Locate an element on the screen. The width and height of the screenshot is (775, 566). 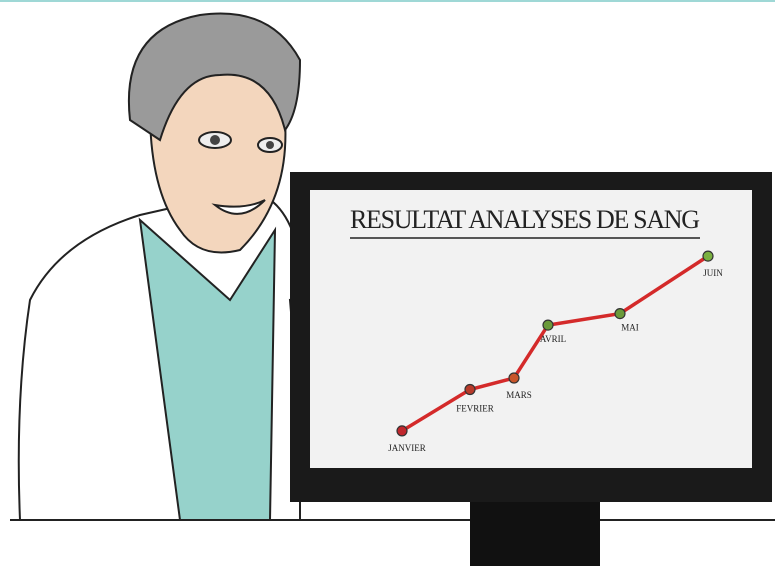
point-label: AVRIL is located at coordinates (553, 339).